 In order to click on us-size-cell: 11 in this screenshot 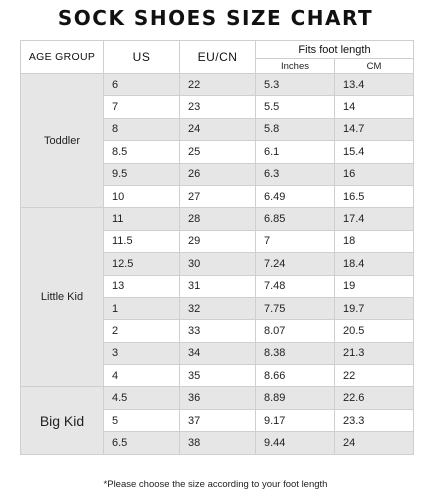, I will do `click(141, 219)`.